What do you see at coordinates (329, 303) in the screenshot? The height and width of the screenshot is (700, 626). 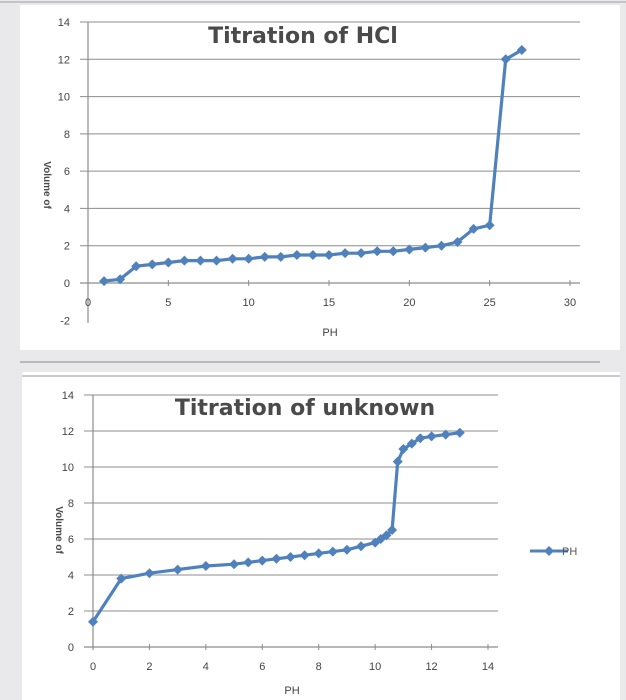 I see `x-tick-label-15: 15` at bounding box center [329, 303].